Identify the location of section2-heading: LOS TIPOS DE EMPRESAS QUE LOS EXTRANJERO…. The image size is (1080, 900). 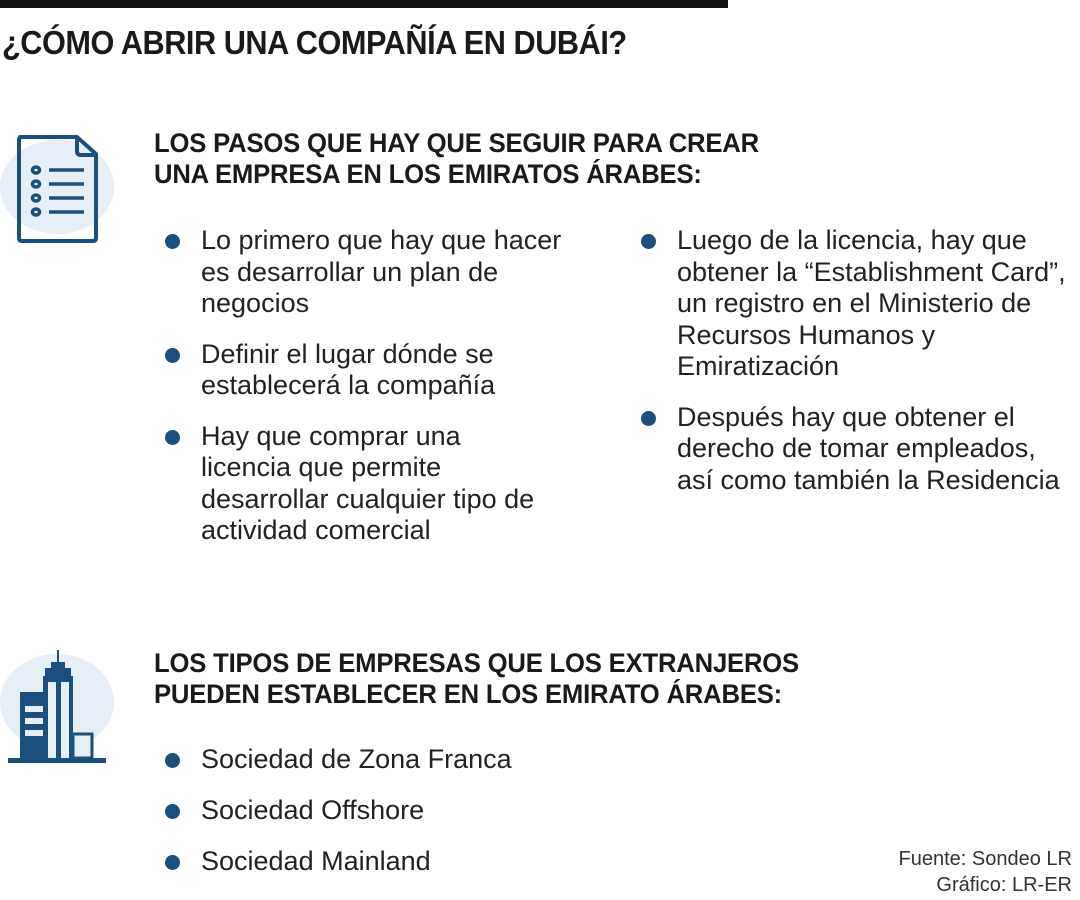
(476, 679).